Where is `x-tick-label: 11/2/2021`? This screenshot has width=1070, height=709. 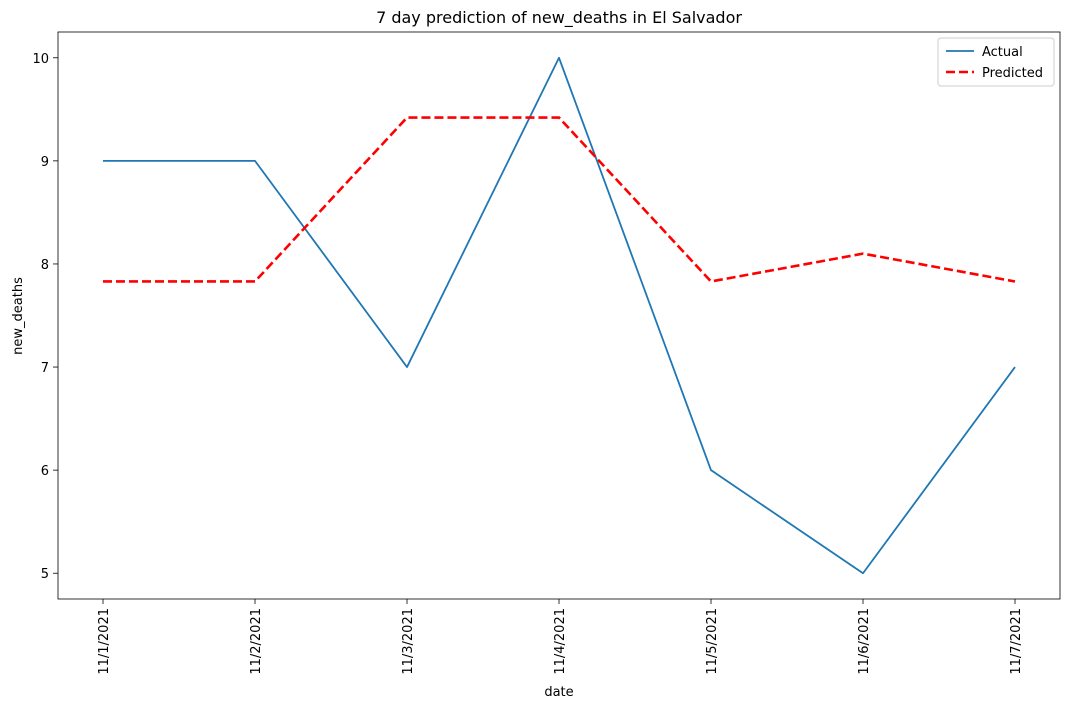
x-tick-label: 11/2/2021 is located at coordinates (256, 641).